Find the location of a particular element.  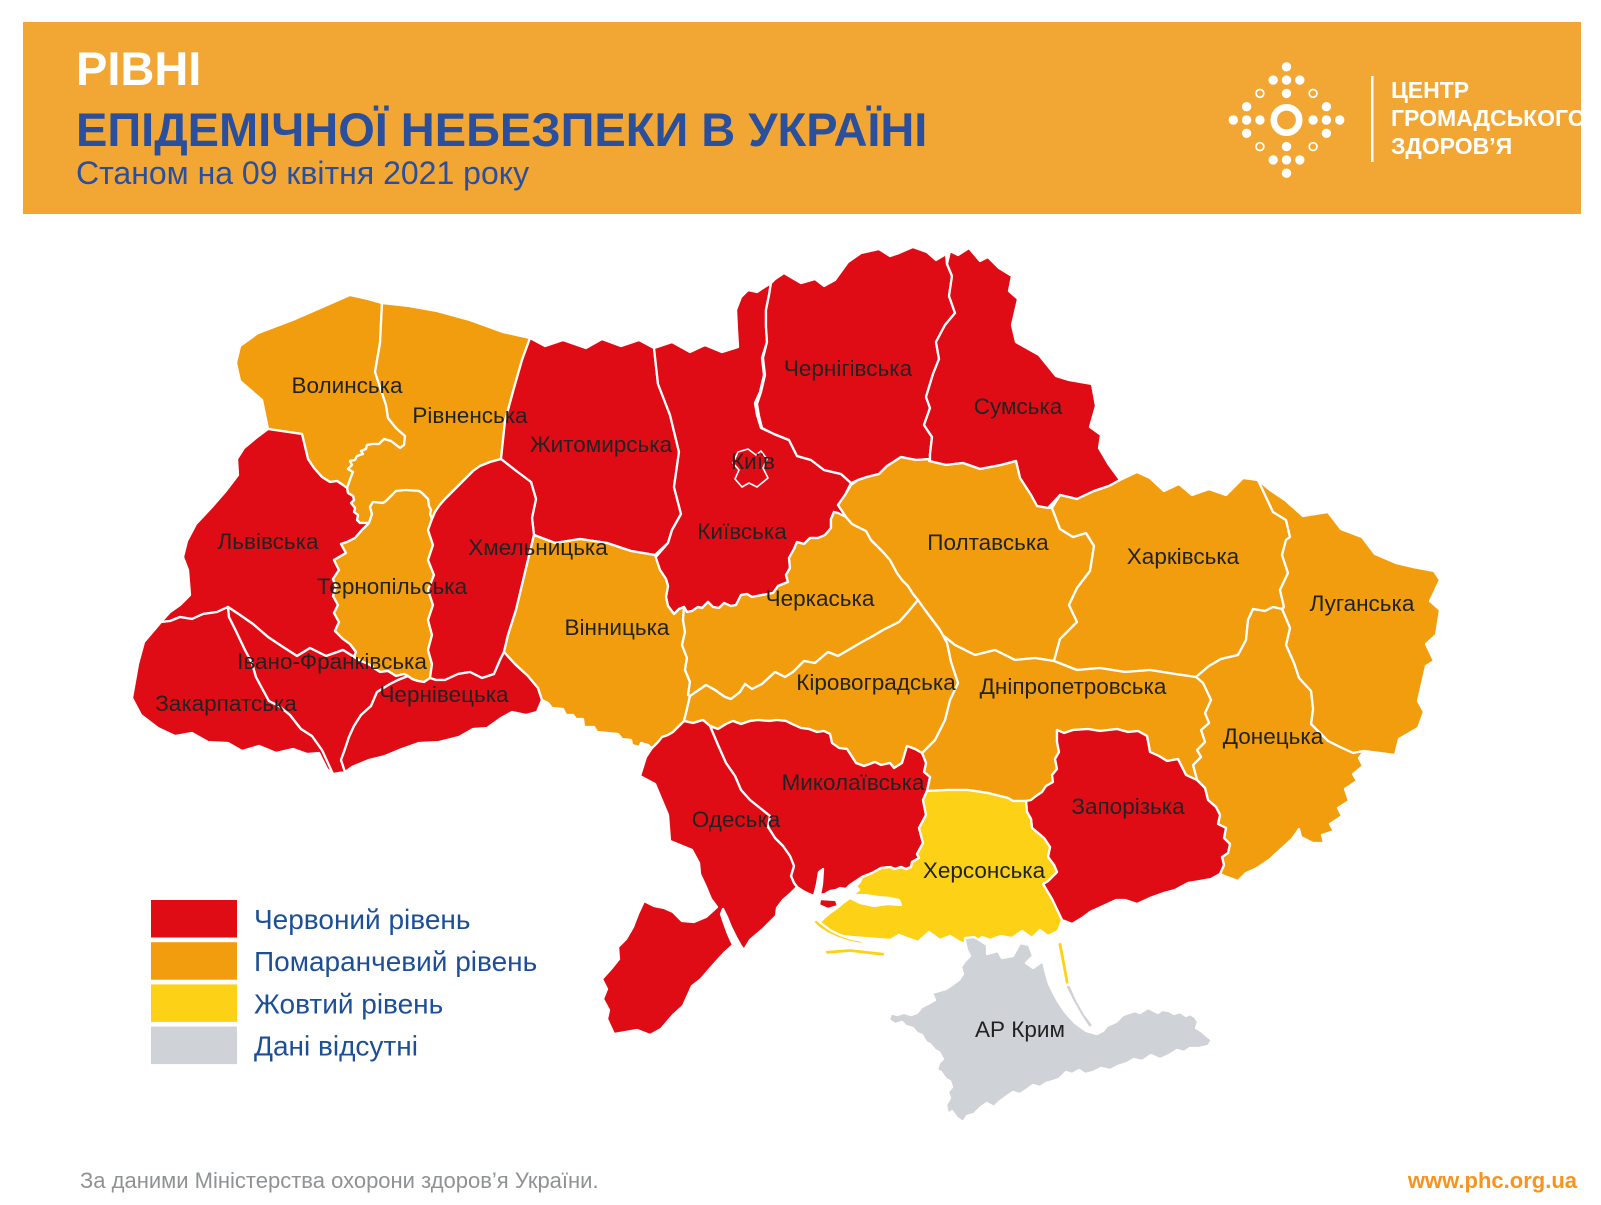

svg-text:ЕПІДЕМІЧНОЇ НЕБЕЗПЕКИ В УКРАЇН: ЕПІДЕМІЧНОЇ НЕБЕЗПЕКИ В УКРАЇНІ is located at coordinates (501, 129).